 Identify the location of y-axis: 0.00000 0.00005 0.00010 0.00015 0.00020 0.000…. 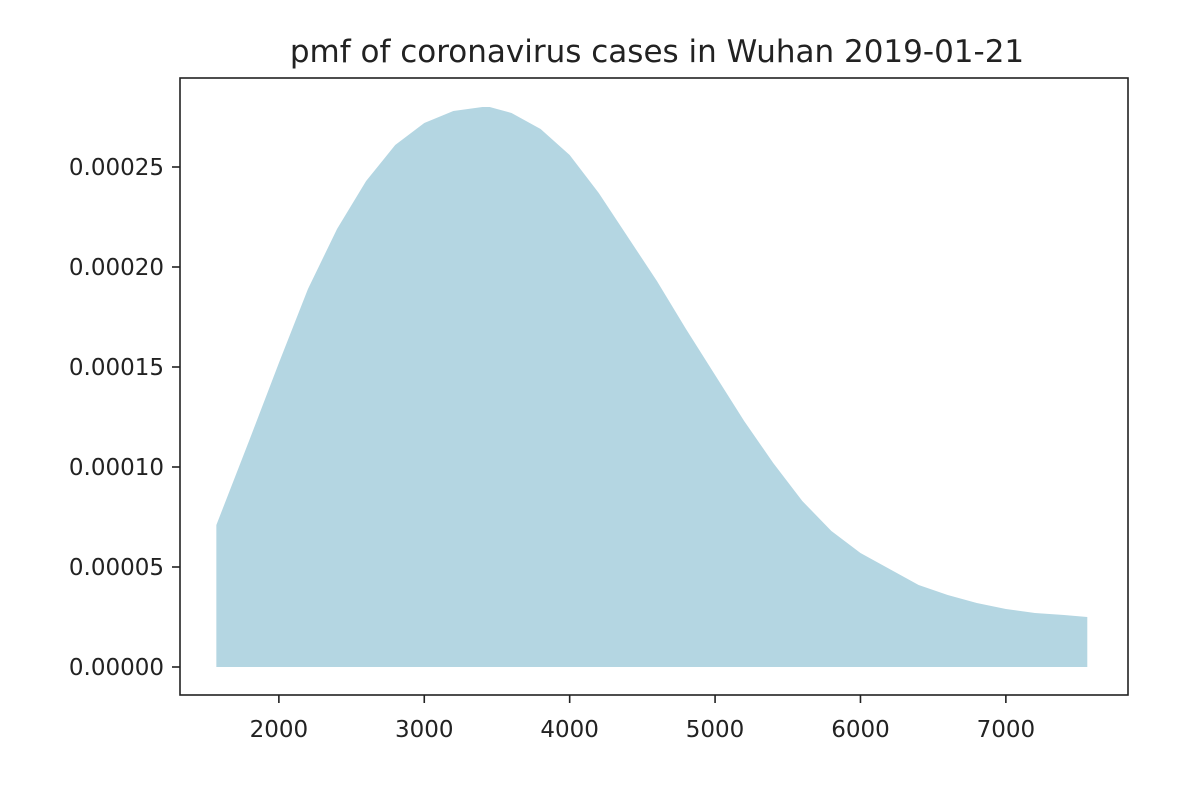
(124, 418).